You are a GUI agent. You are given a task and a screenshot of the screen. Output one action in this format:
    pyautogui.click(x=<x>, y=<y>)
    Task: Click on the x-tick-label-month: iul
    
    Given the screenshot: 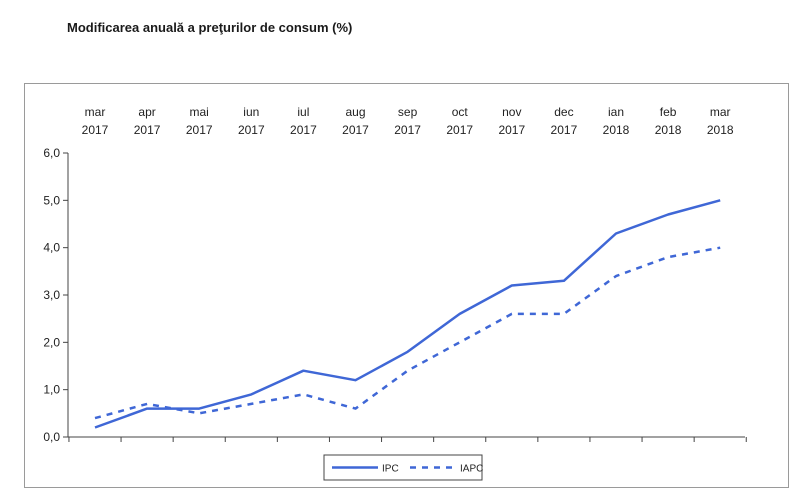 What is the action you would take?
    pyautogui.click(x=303, y=112)
    